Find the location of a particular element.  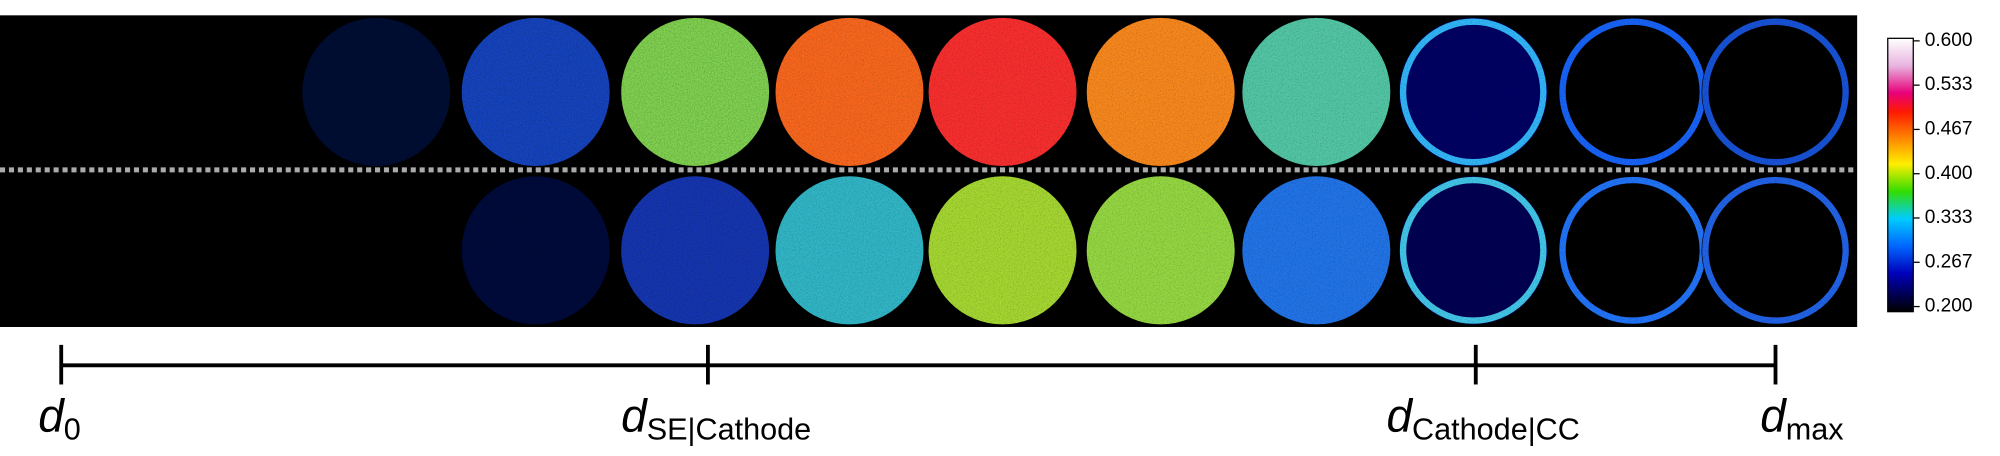

colorbar-ticks: 0.600 0.533 0.467 0.400 0.333 0.267 0.200 is located at coordinates (1943, 173).